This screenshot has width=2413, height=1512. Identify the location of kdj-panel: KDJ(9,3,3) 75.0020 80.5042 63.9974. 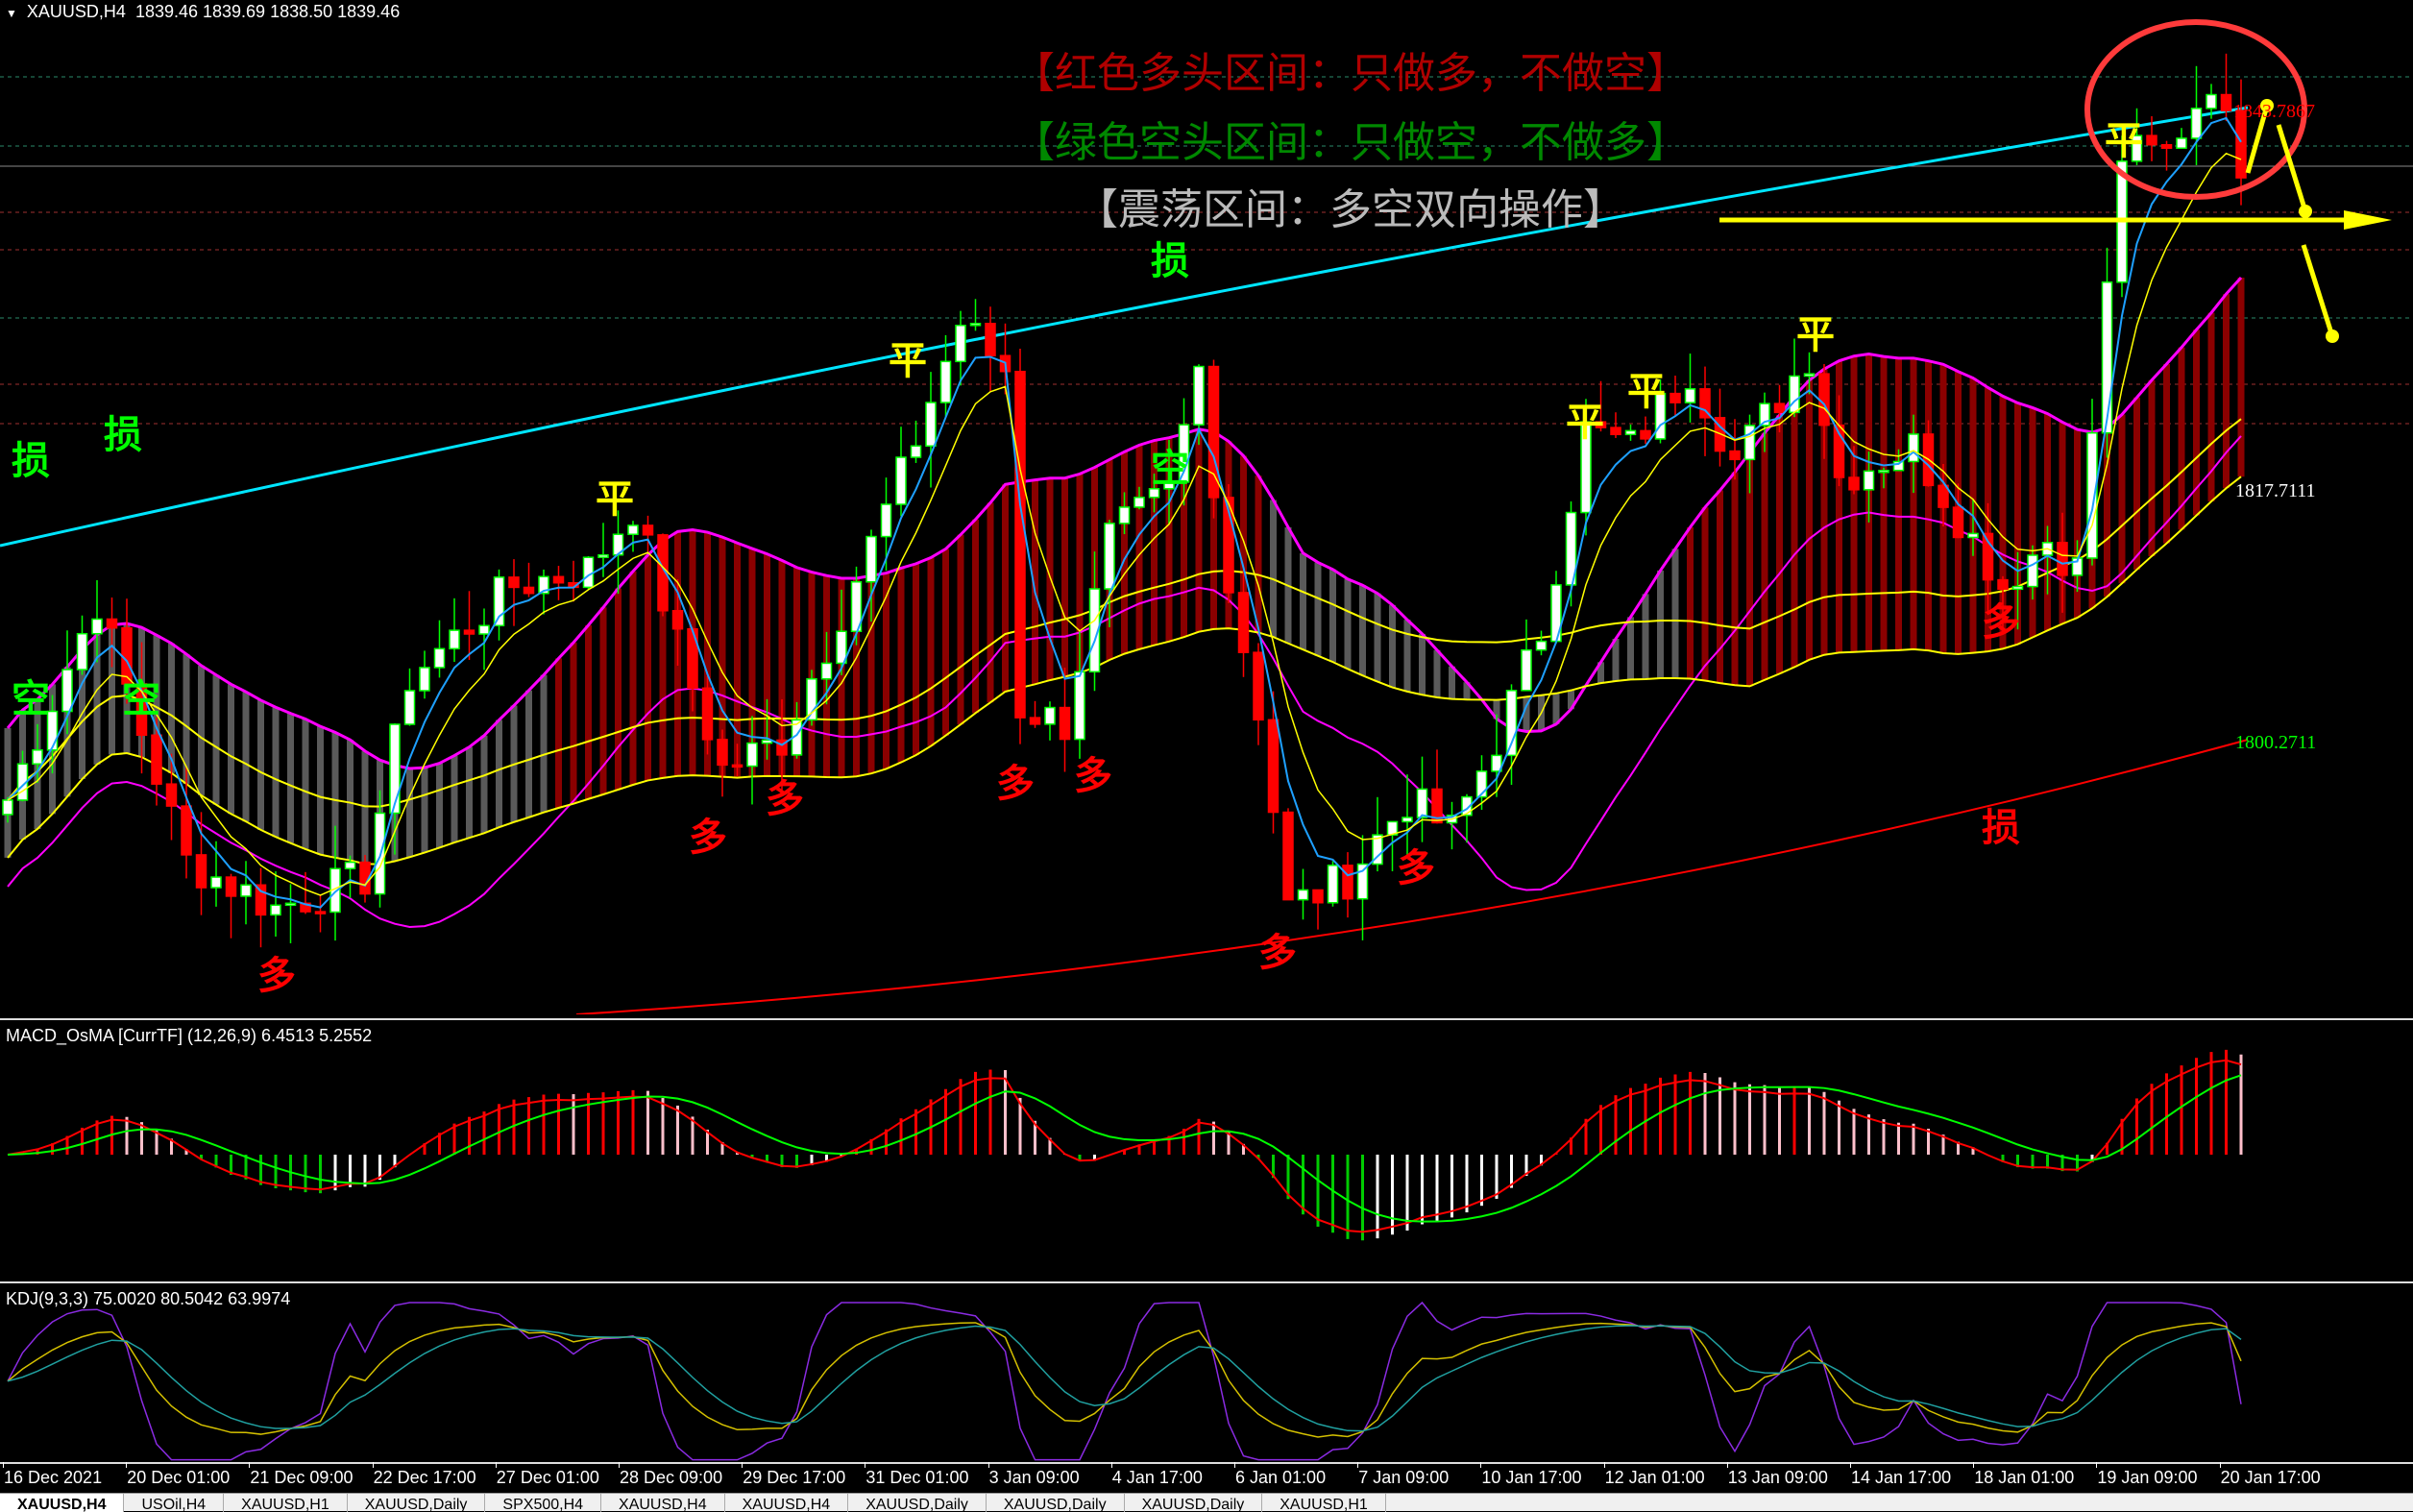
(1206, 1371).